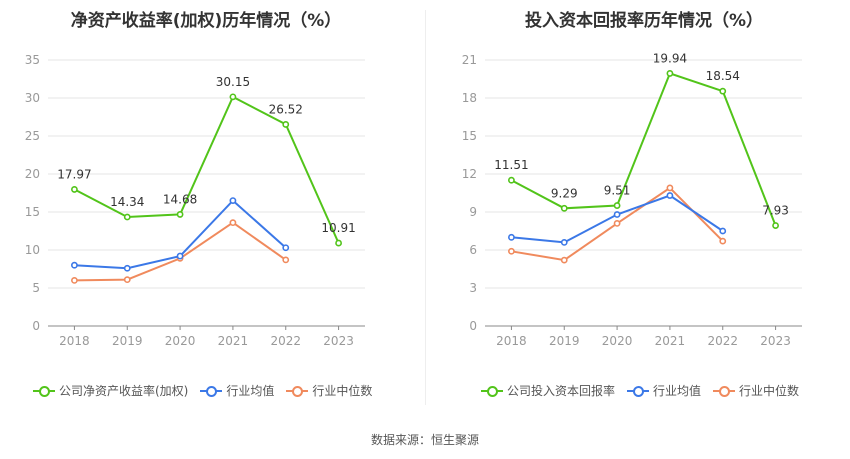 The image size is (850, 459). What do you see at coordinates (127, 202) in the screenshot?
I see `data-label: 14.34` at bounding box center [127, 202].